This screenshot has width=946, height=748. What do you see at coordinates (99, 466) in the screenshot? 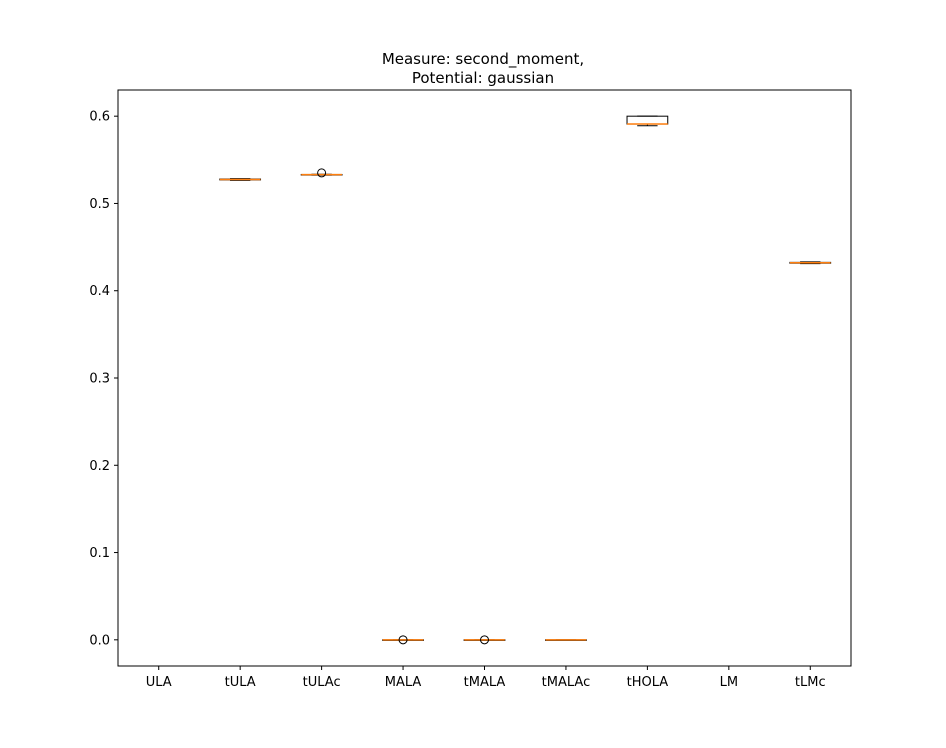
I see `y-tick-label: 0.2` at bounding box center [99, 466].